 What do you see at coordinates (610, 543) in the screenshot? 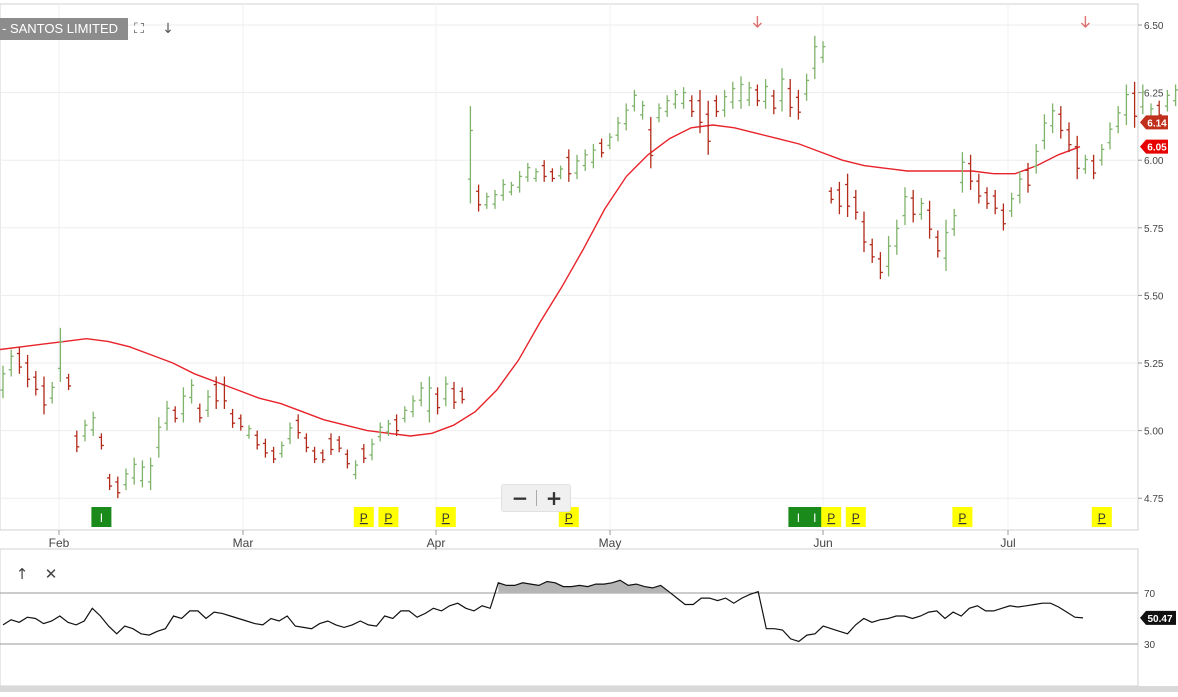
I see `x-axis-tick-label: May` at bounding box center [610, 543].